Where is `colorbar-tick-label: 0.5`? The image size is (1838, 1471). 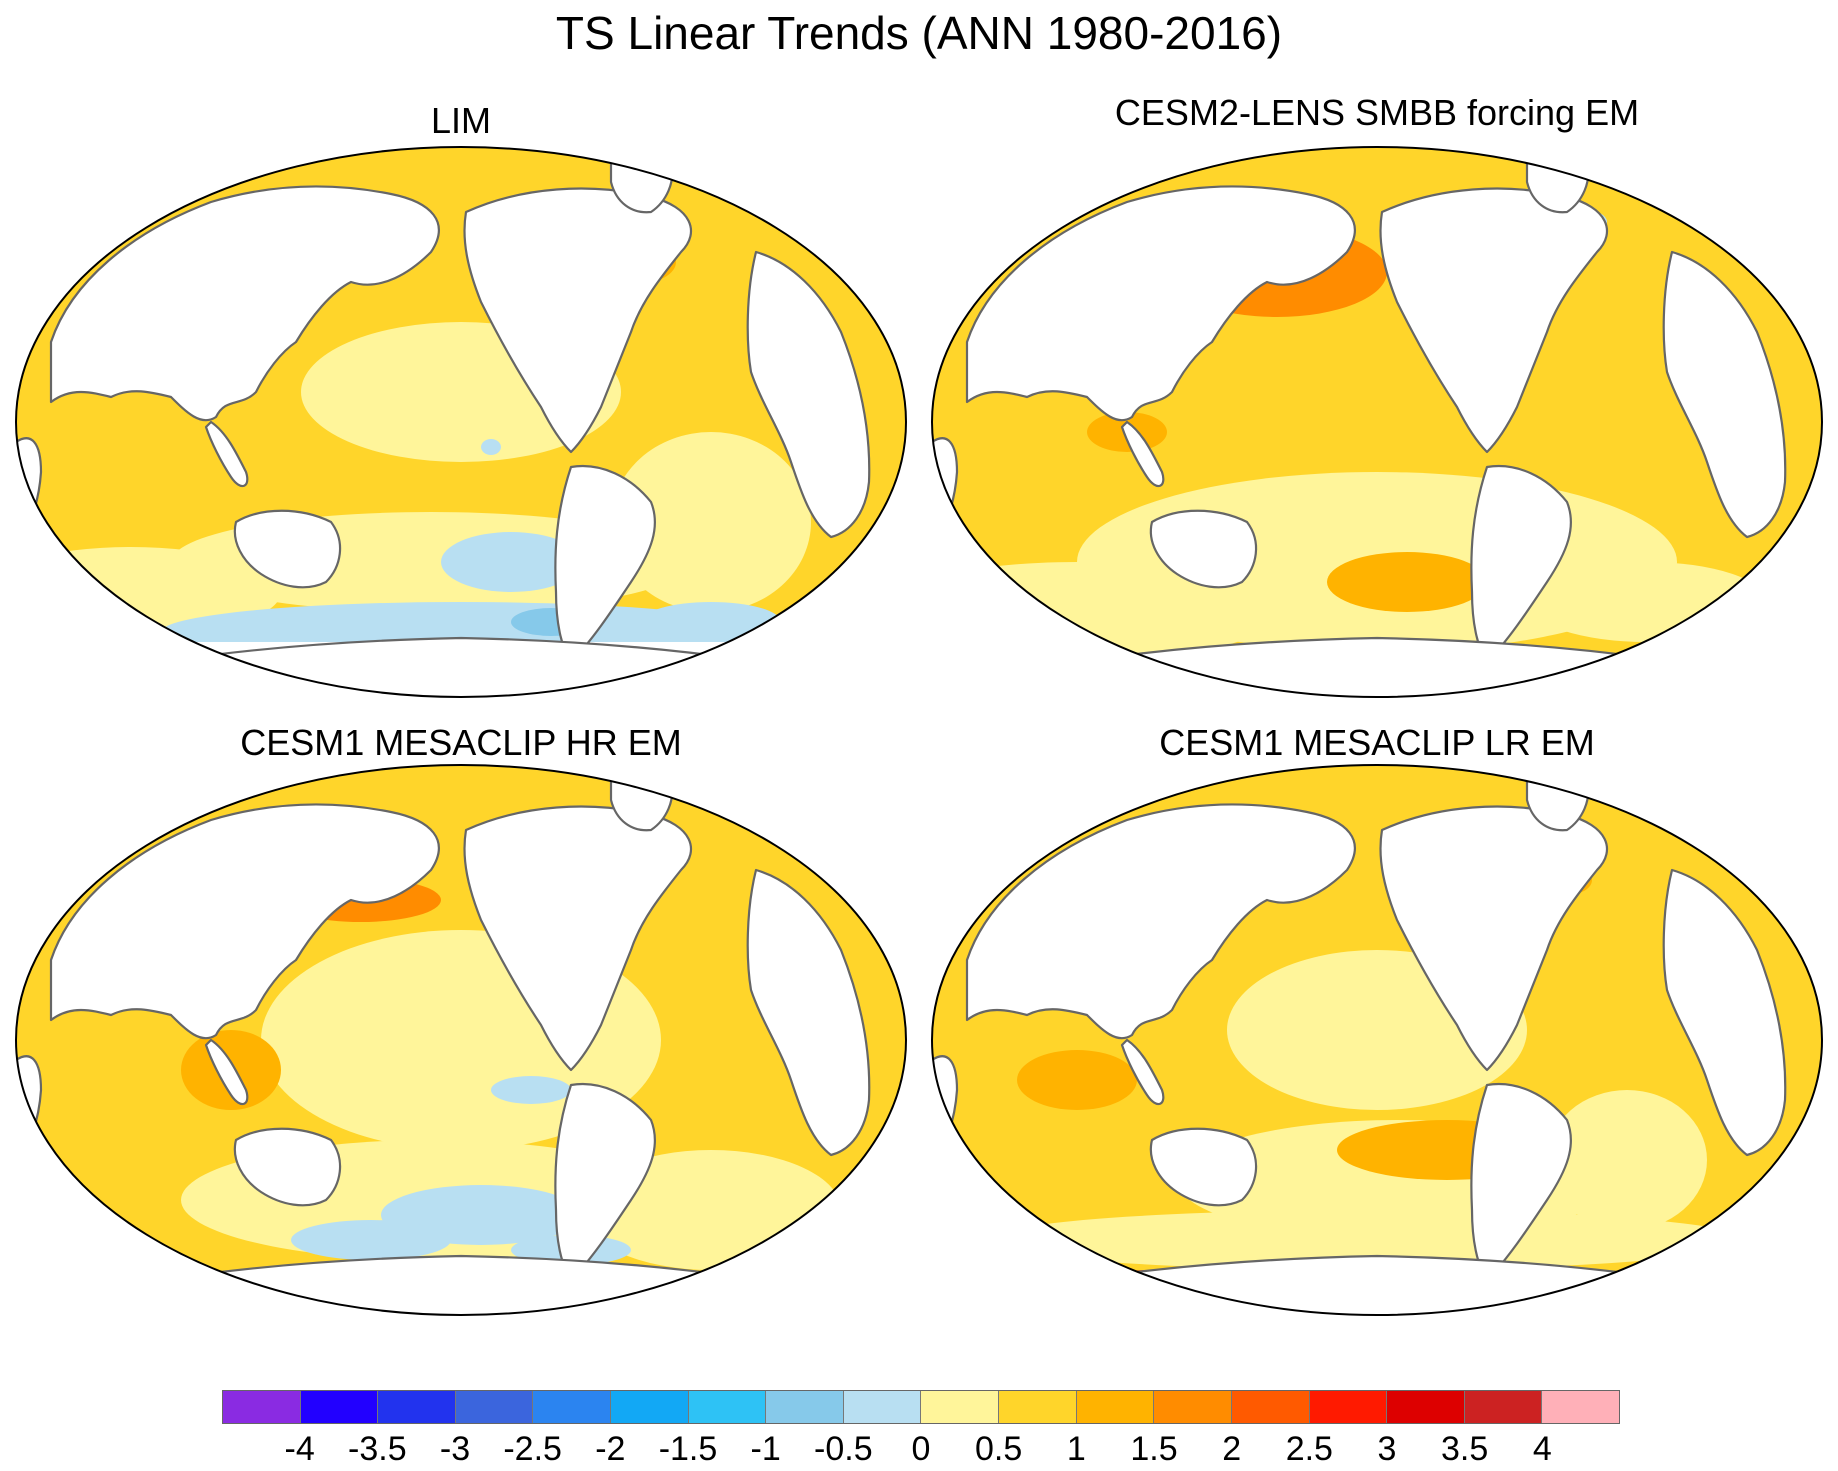
colorbar-tick-label: 0.5 is located at coordinates (999, 1449).